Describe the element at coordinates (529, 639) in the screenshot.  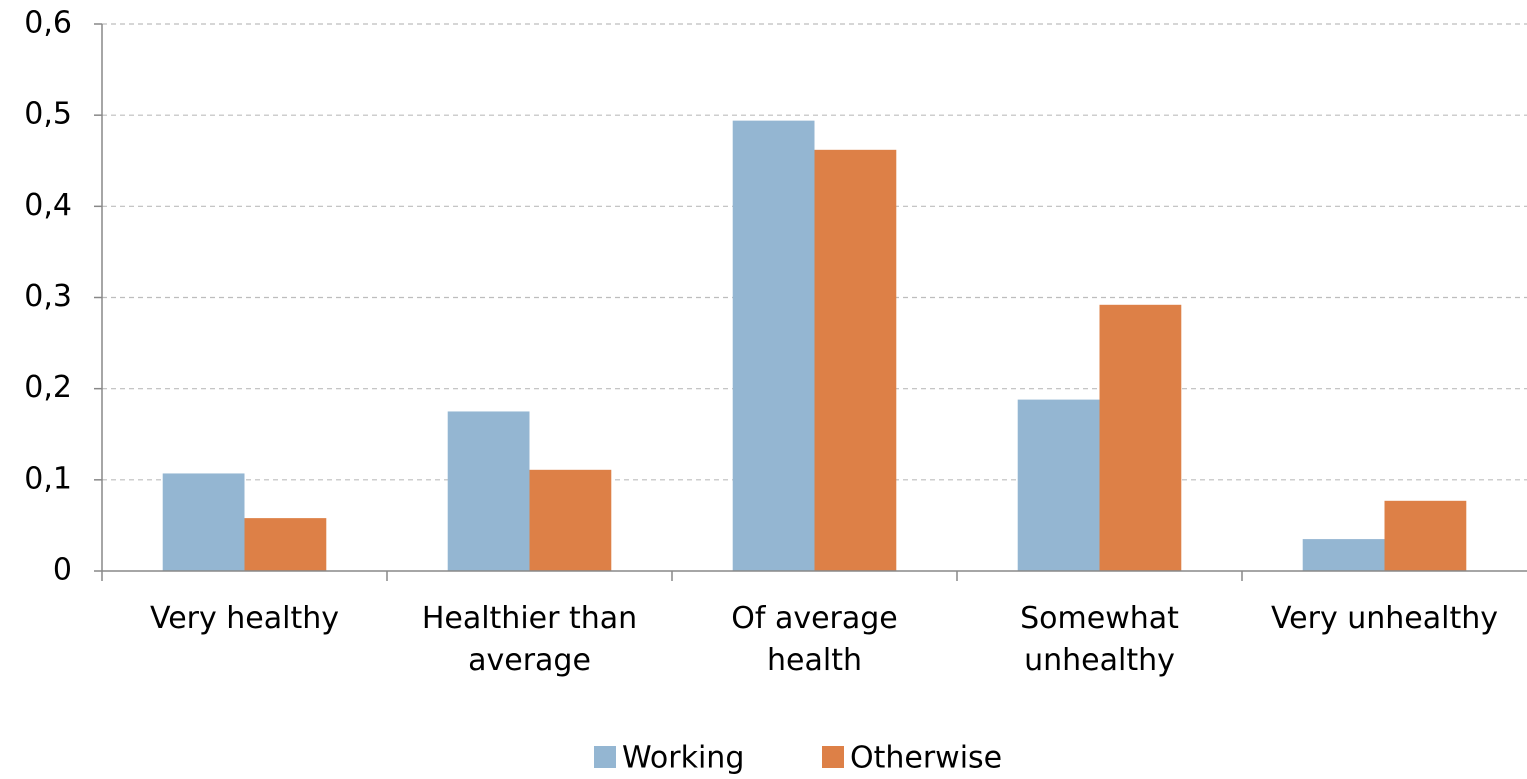
I see `x-tick-label: Healthier than average` at that location.